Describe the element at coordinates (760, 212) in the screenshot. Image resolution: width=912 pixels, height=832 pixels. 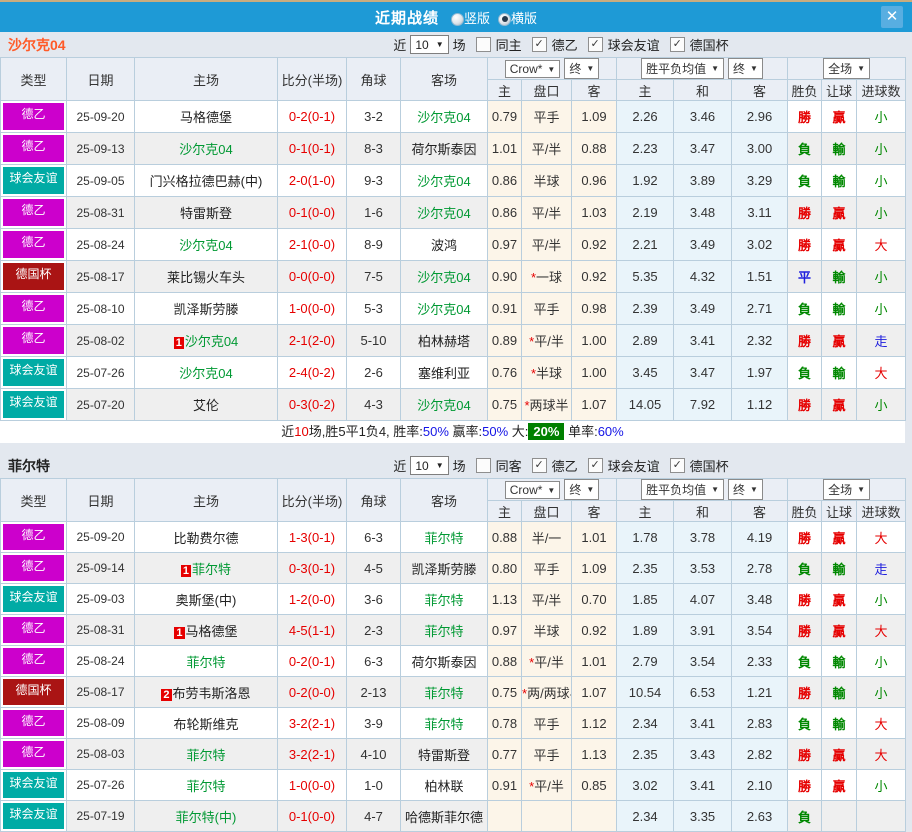
I see `avg-away-cell: 3.11` at that location.